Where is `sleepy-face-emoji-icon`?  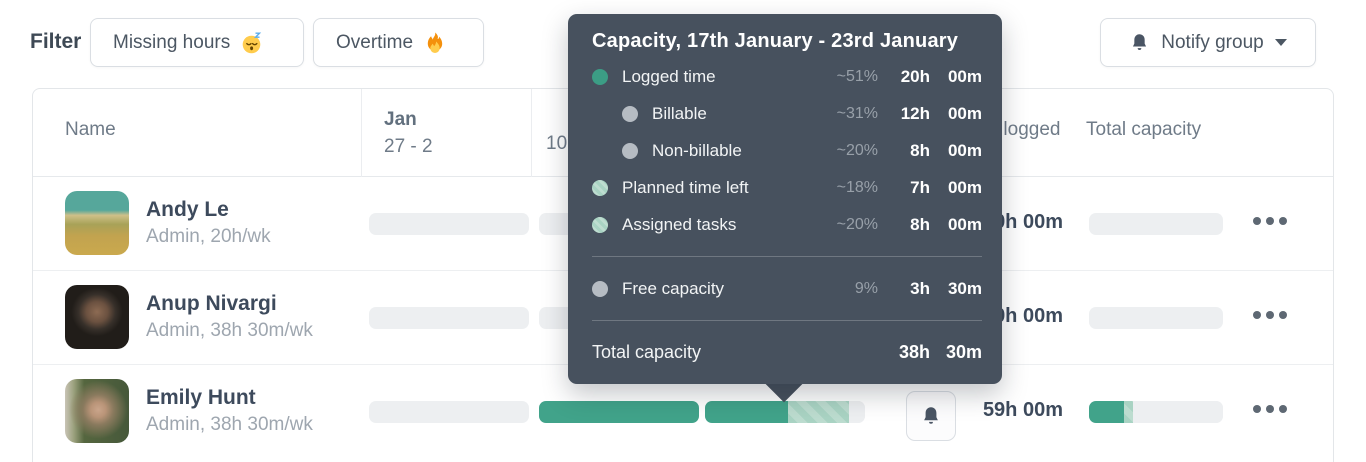
sleepy-face-emoji-icon is located at coordinates (252, 42).